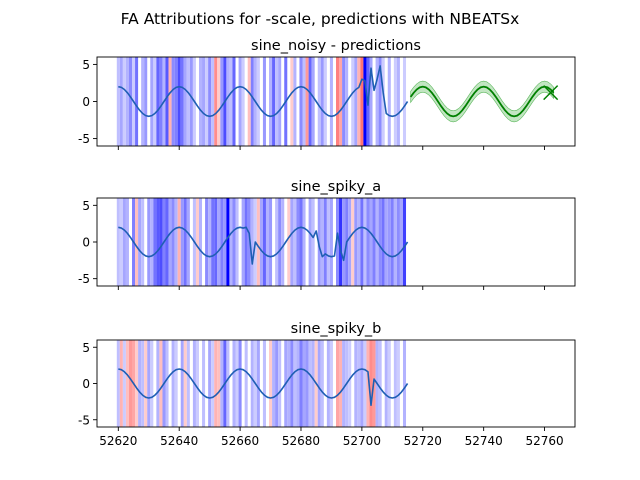  I want to click on forecast-line, so click(482, 101).